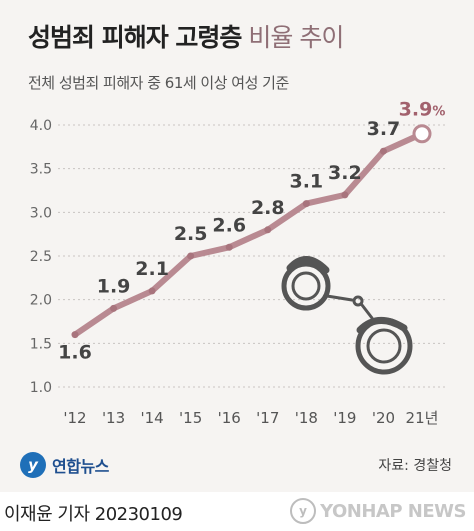  Describe the element at coordinates (190, 418) in the screenshot. I see `x-tick-label: '15` at that location.